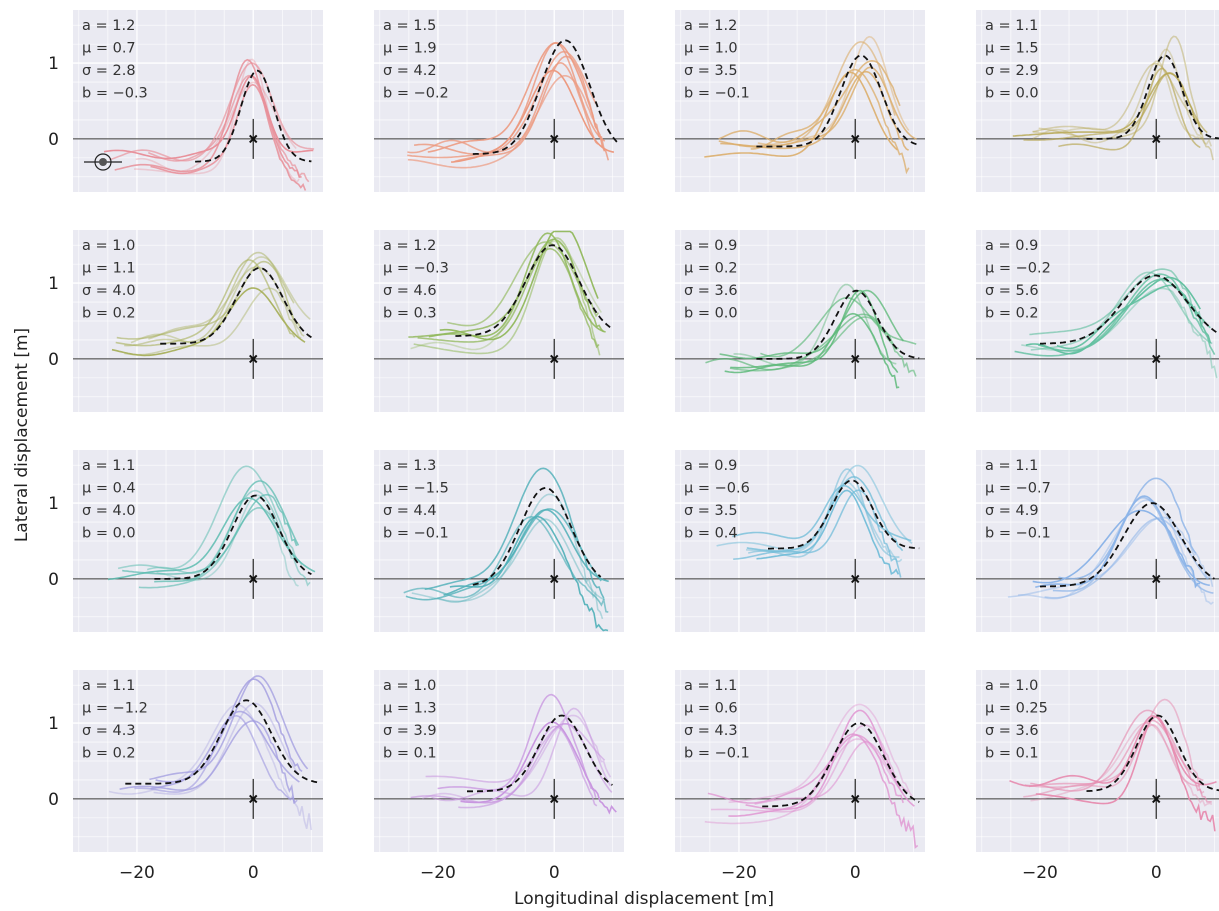 The image size is (1219, 911). Describe the element at coordinates (409, 686) in the screenshot. I see `param-label: a = 1.0` at that location.